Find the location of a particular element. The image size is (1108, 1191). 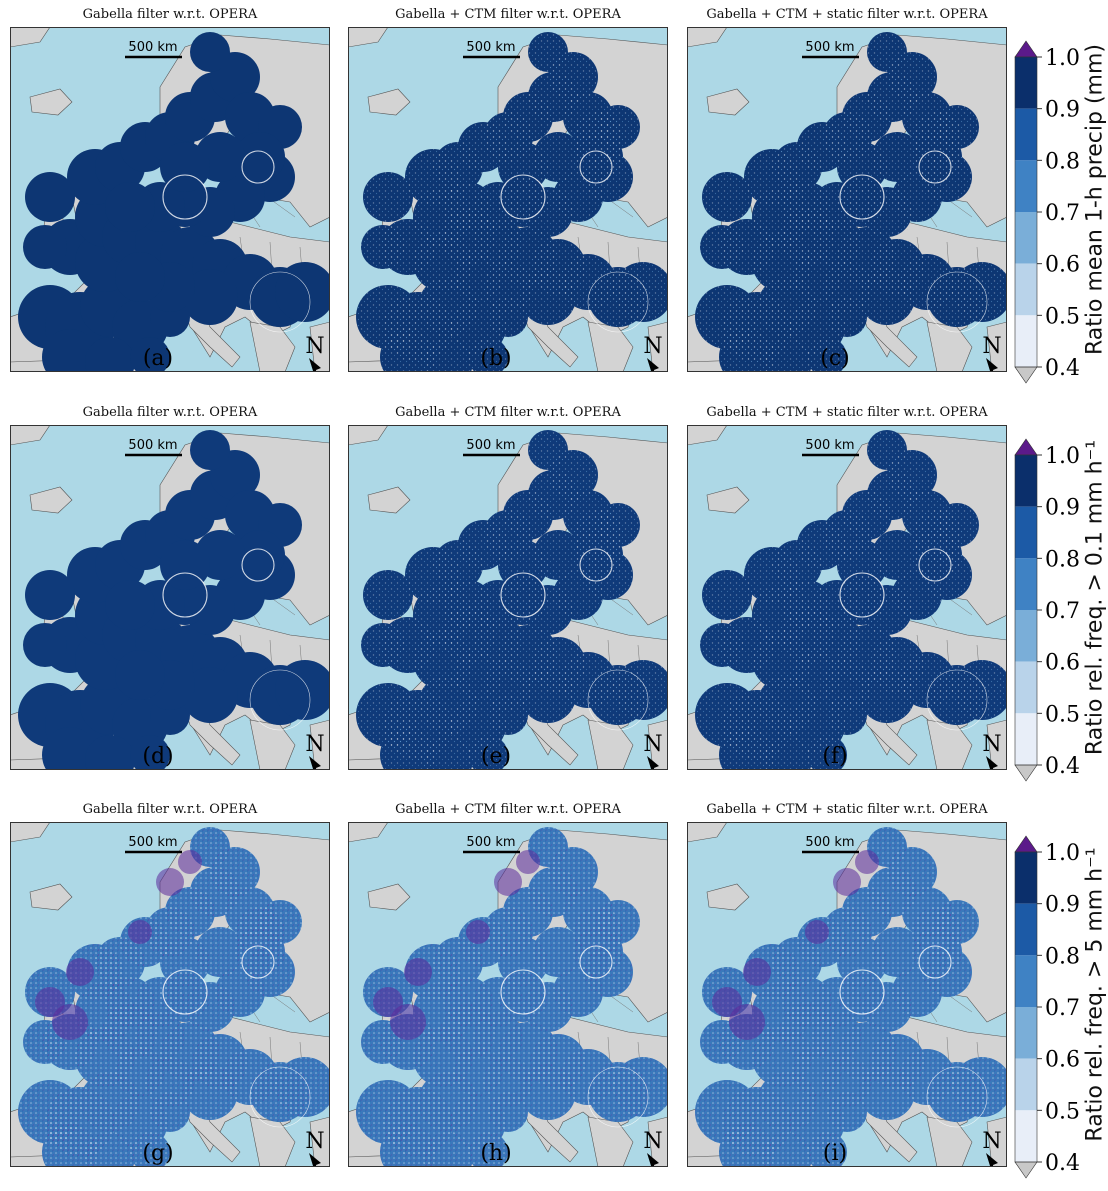

panel-letter: (g) is located at coordinates (157, 1153).